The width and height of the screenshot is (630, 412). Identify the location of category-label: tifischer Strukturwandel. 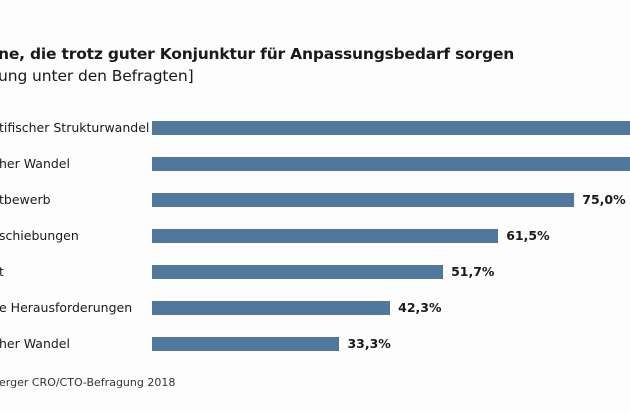
(75, 127).